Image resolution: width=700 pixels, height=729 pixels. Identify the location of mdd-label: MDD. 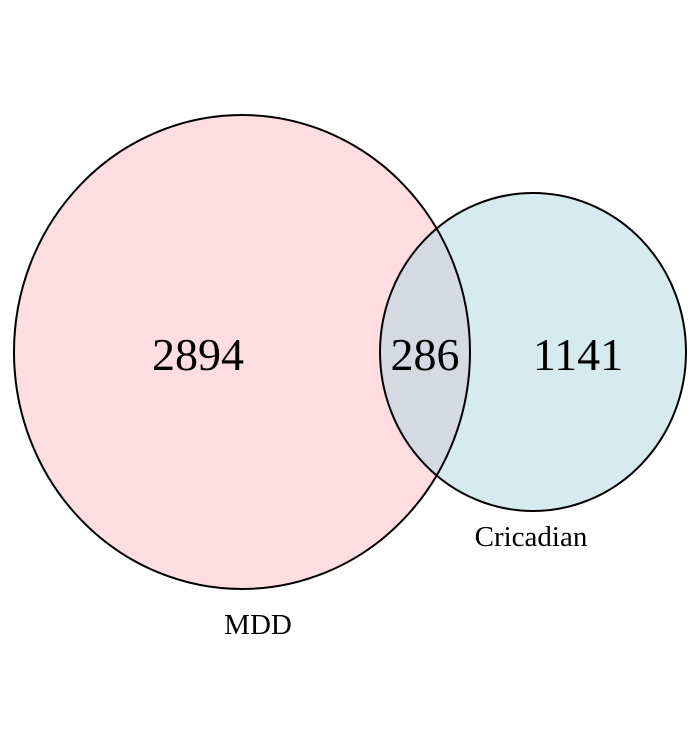
(258, 625).